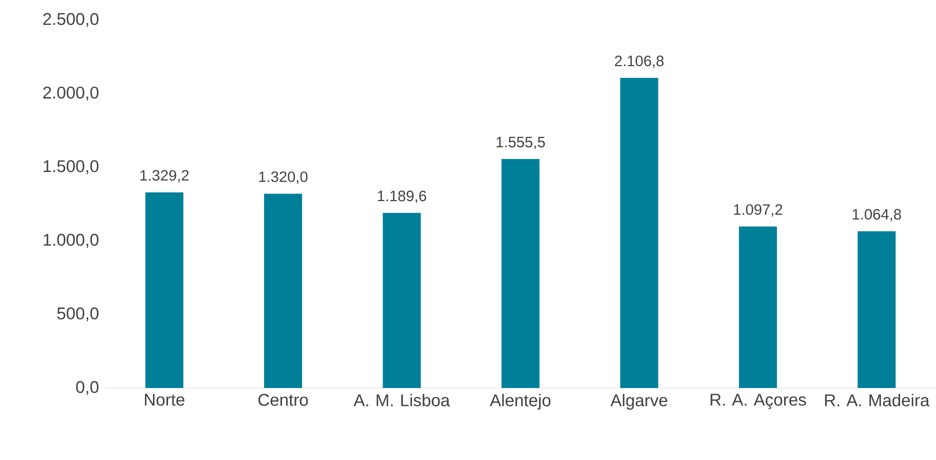  What do you see at coordinates (758, 210) in the screenshot?
I see `data-label: 1.097,2` at bounding box center [758, 210].